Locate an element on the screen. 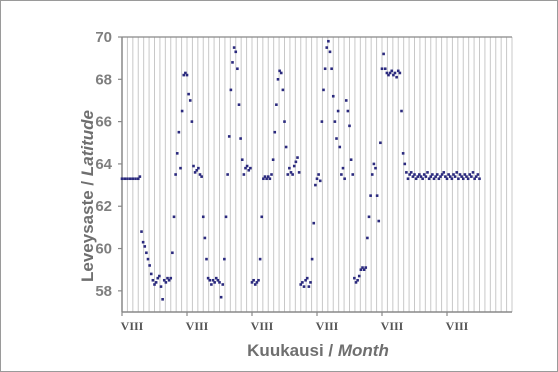  y-tick-label: 70 is located at coordinates (103, 37).